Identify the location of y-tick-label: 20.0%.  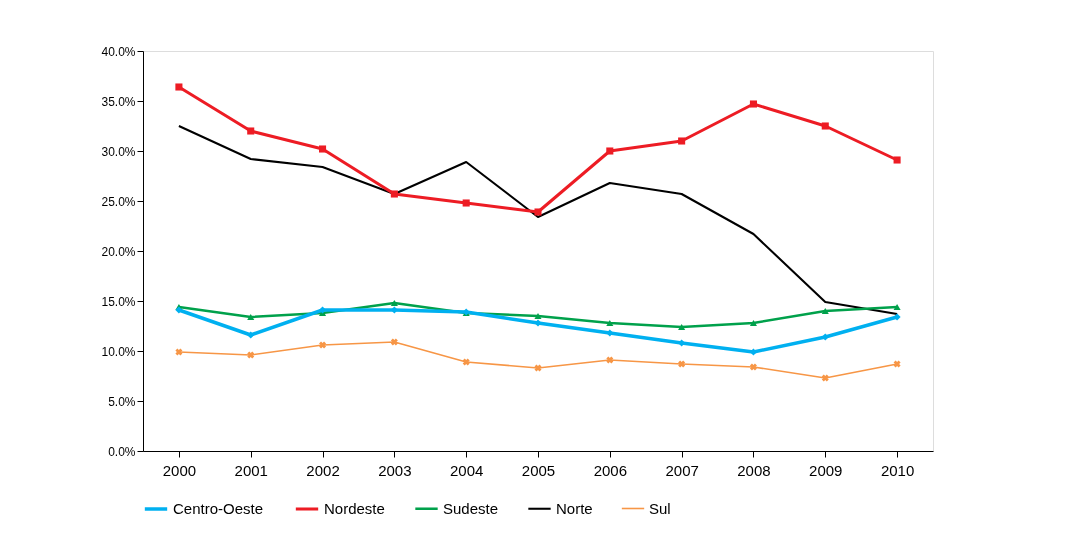
(118, 251).